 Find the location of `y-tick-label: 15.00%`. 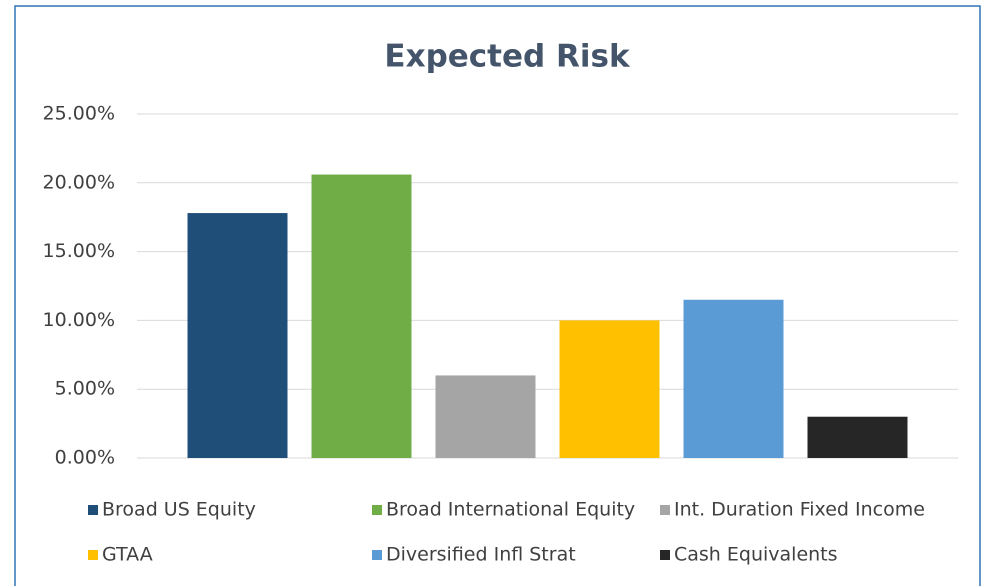

y-tick-label: 15.00% is located at coordinates (79, 251).